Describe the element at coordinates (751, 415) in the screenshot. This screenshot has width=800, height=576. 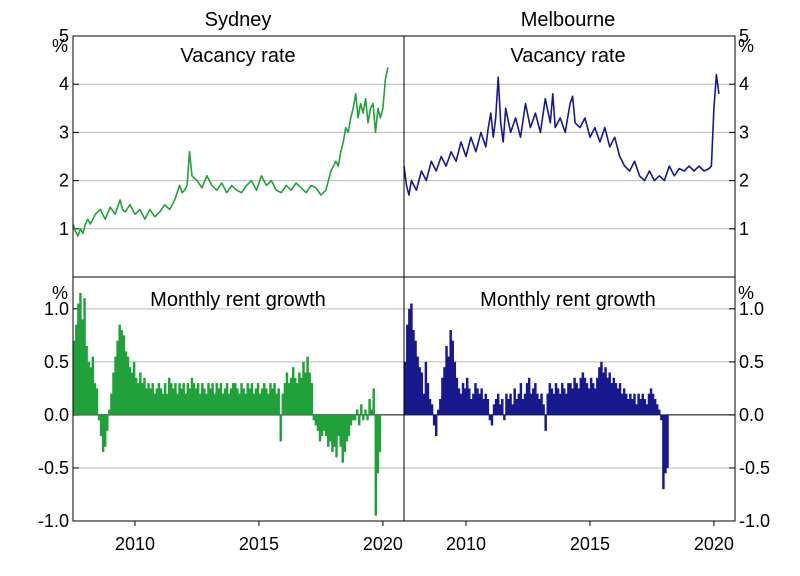
I see `y-tick-label: 0.0` at that location.